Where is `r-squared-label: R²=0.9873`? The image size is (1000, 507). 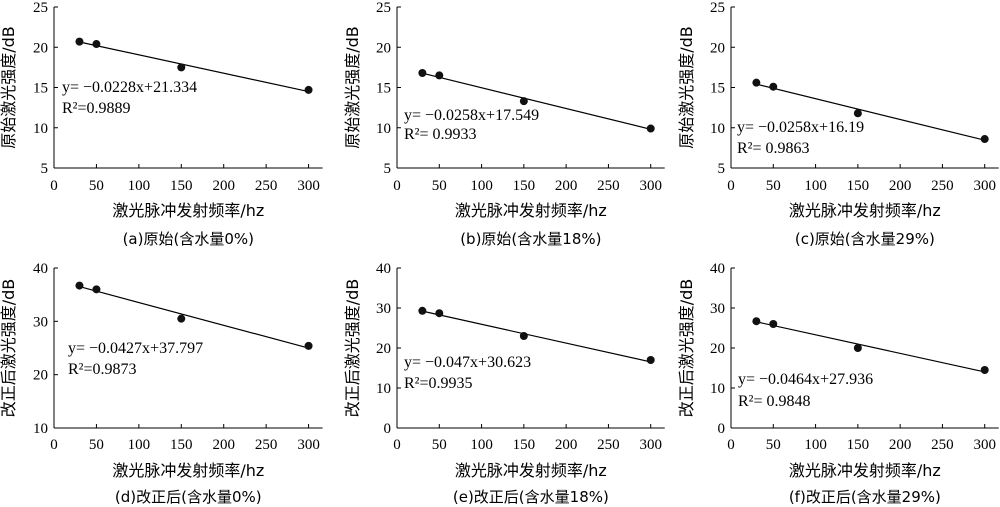 r-squared-label: R²=0.9873 is located at coordinates (102, 369).